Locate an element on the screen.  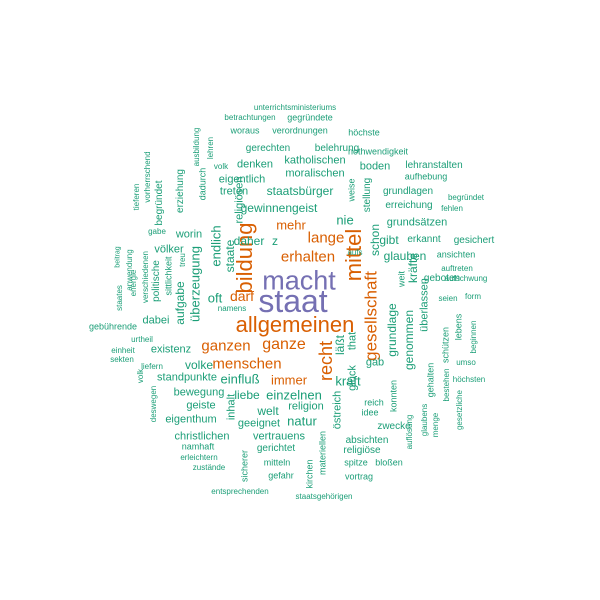
word: ganze is located at coordinates (284, 344).